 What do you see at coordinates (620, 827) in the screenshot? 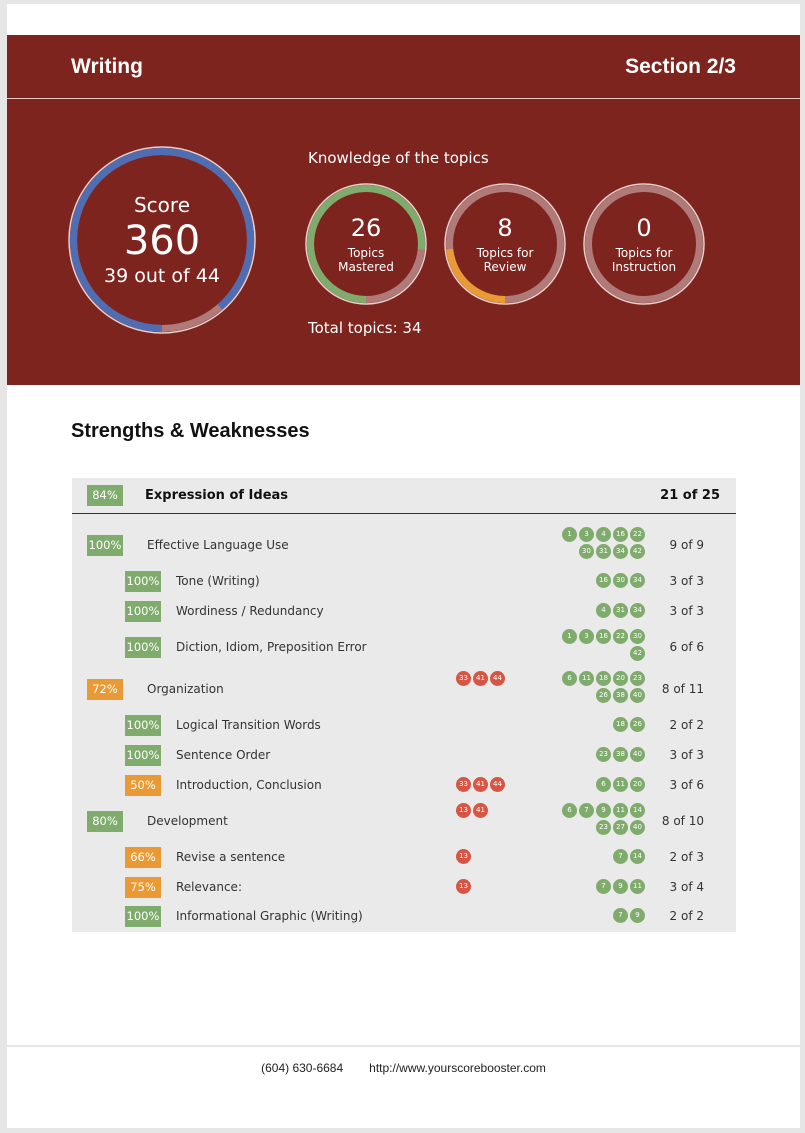
I see `question-marker: 27` at bounding box center [620, 827].